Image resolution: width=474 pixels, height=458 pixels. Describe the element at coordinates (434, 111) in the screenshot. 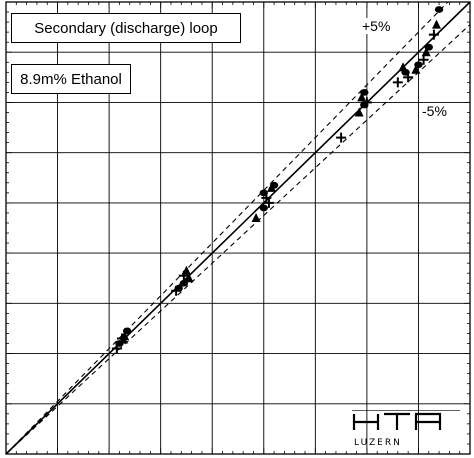

I see `minus-5-percent-label: -5%` at that location.